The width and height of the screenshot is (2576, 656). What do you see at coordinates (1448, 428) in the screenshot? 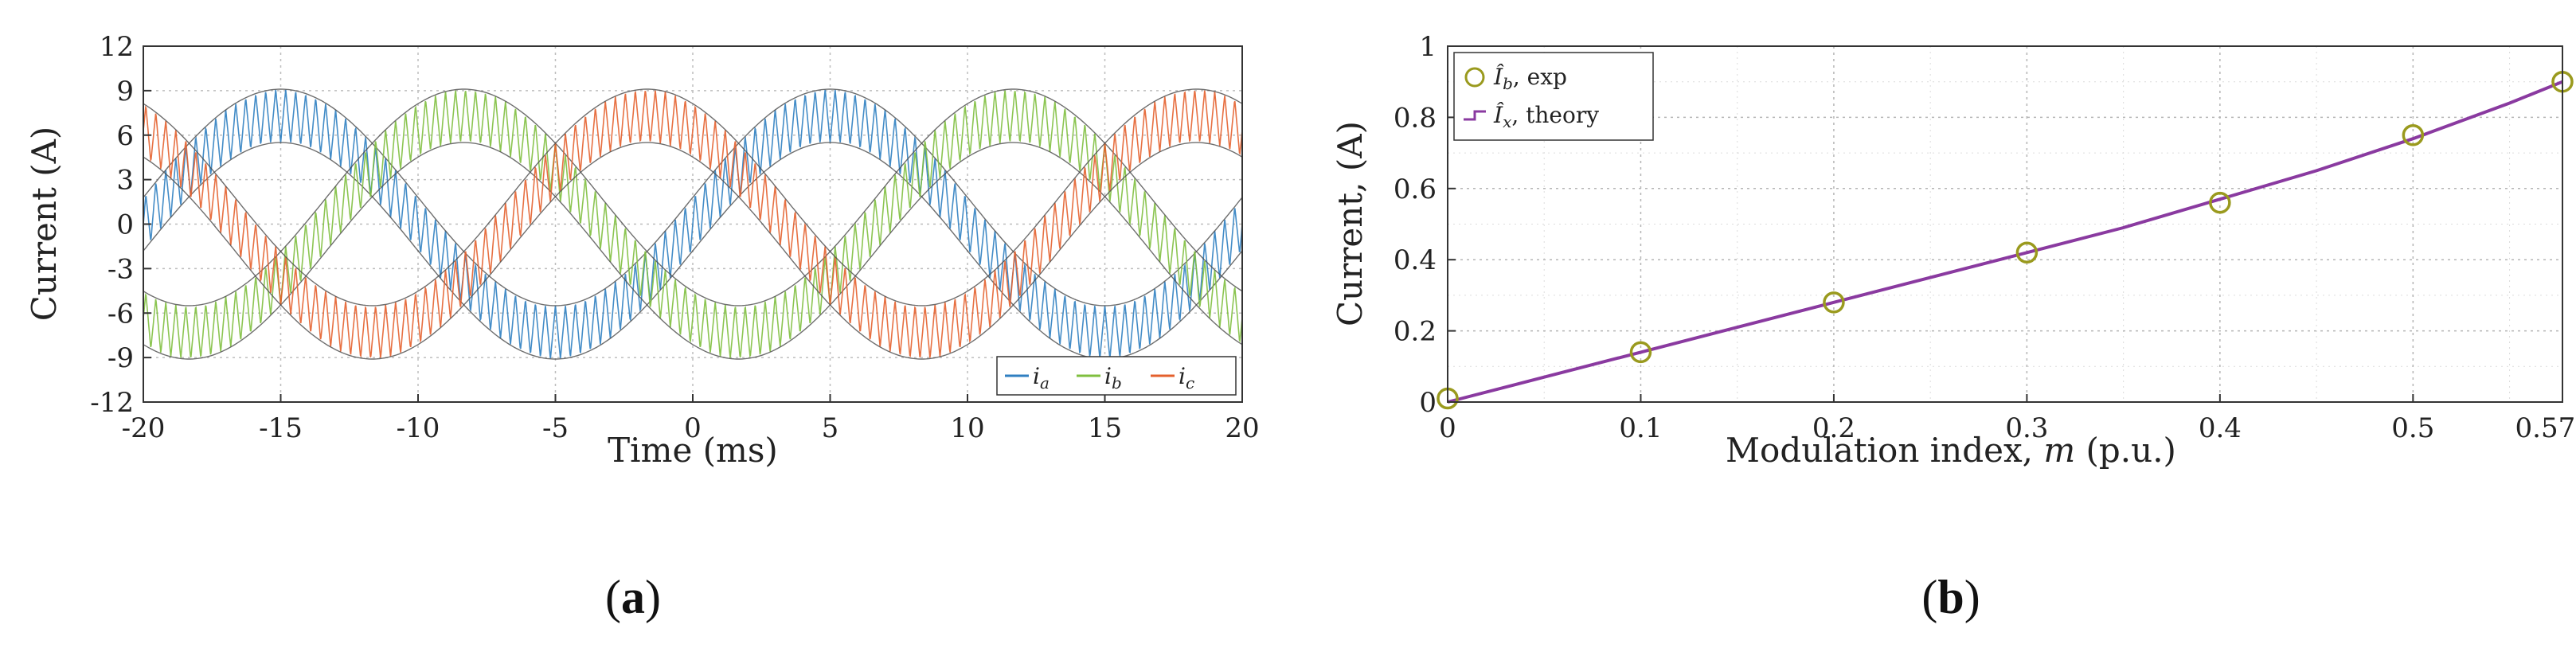
I see `plot-b-xtick-label: 0` at bounding box center [1448, 428].